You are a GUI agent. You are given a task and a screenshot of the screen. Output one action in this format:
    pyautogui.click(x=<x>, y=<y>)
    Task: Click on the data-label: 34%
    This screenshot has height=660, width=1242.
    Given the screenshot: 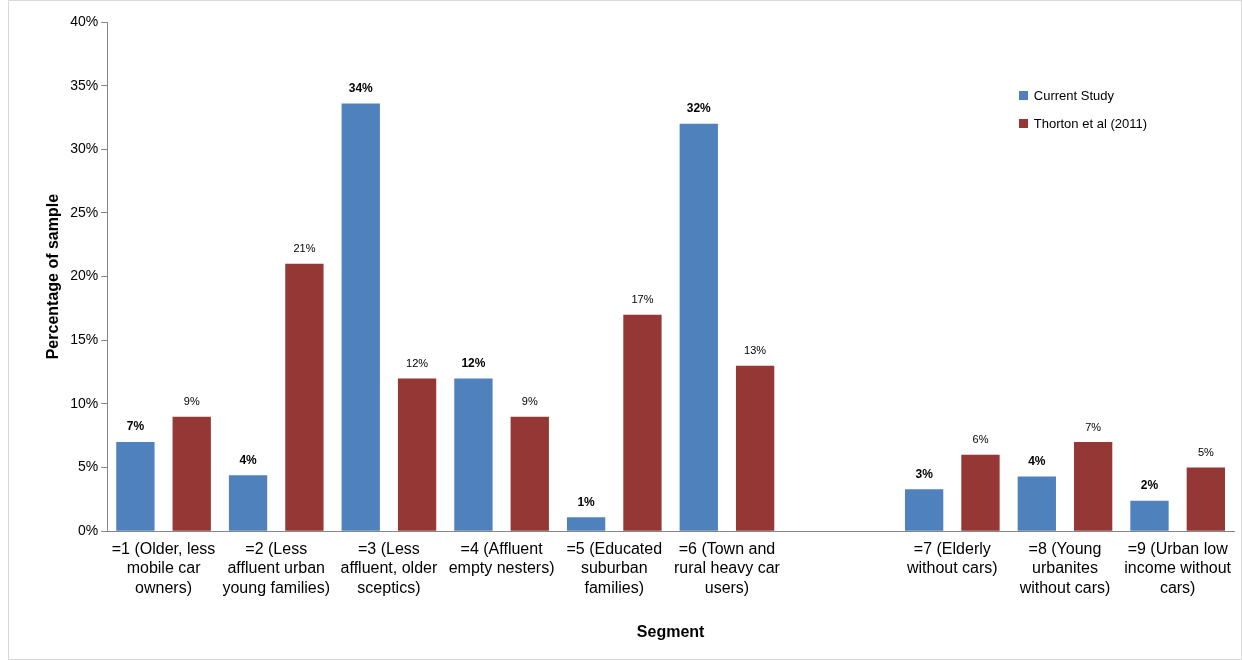 What is the action you would take?
    pyautogui.click(x=361, y=87)
    